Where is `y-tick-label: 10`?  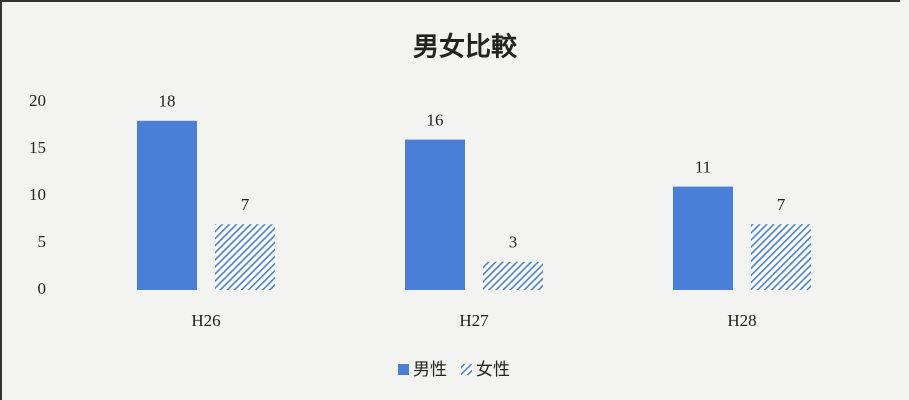 y-tick-label: 10 is located at coordinates (37, 194).